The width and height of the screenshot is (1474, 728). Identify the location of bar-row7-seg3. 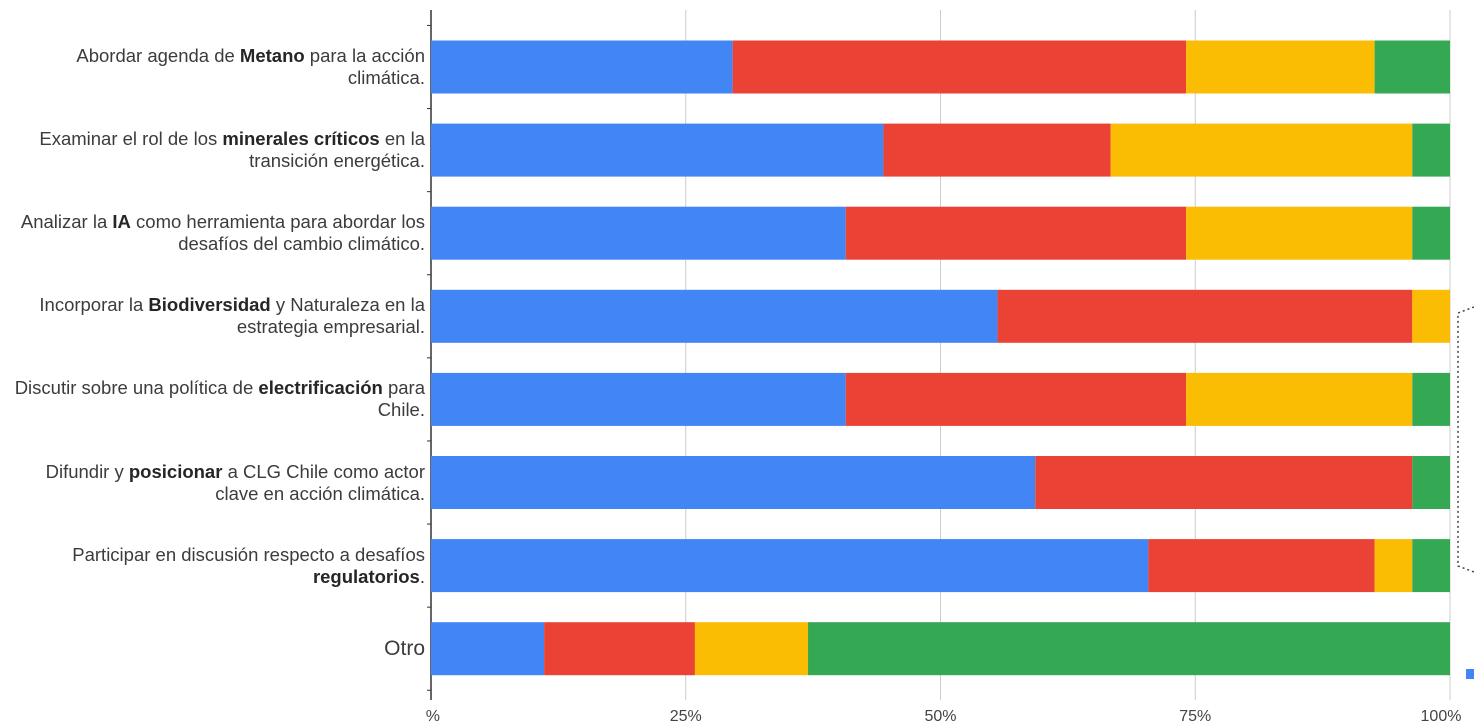
(1129, 649).